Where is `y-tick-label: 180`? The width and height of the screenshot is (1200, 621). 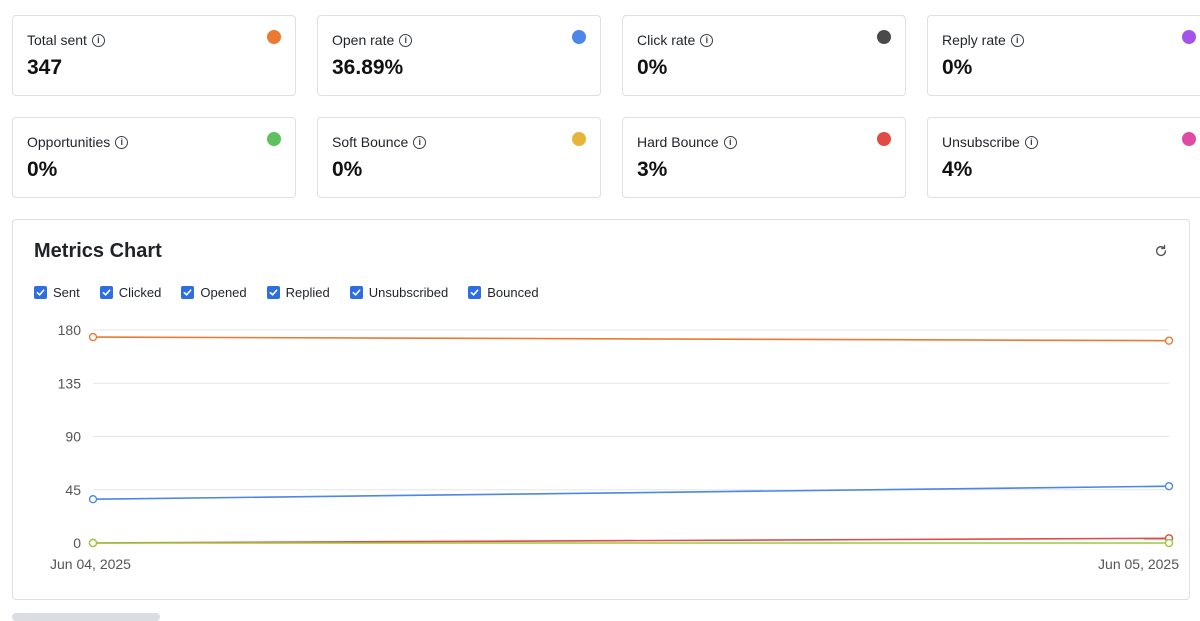 y-tick-label: 180 is located at coordinates (70, 330).